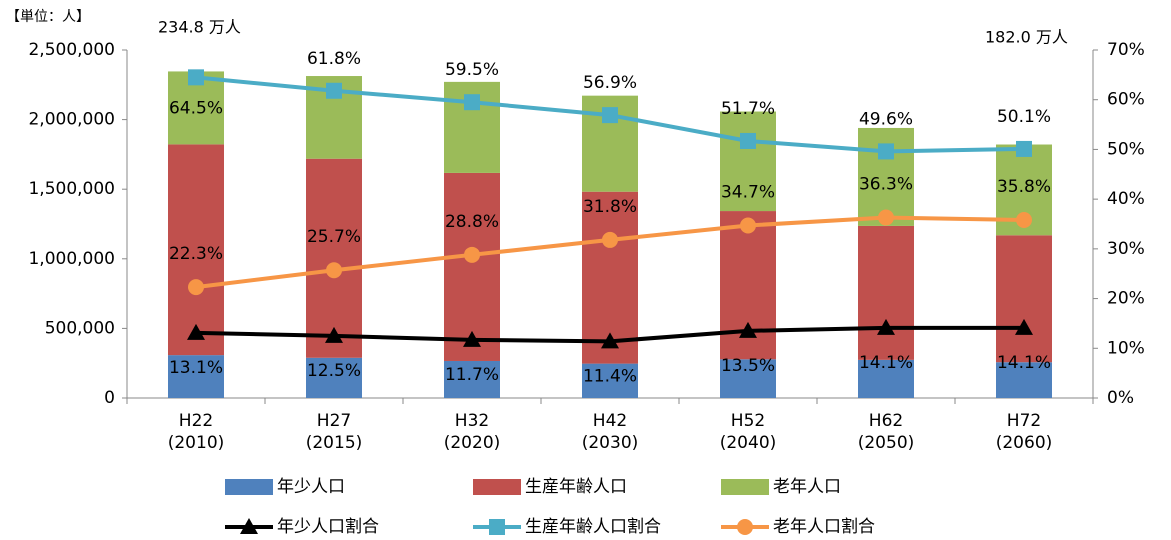 Image resolution: width=1171 pixels, height=540 pixels. I want to click on data-label: 34.7%, so click(748, 192).